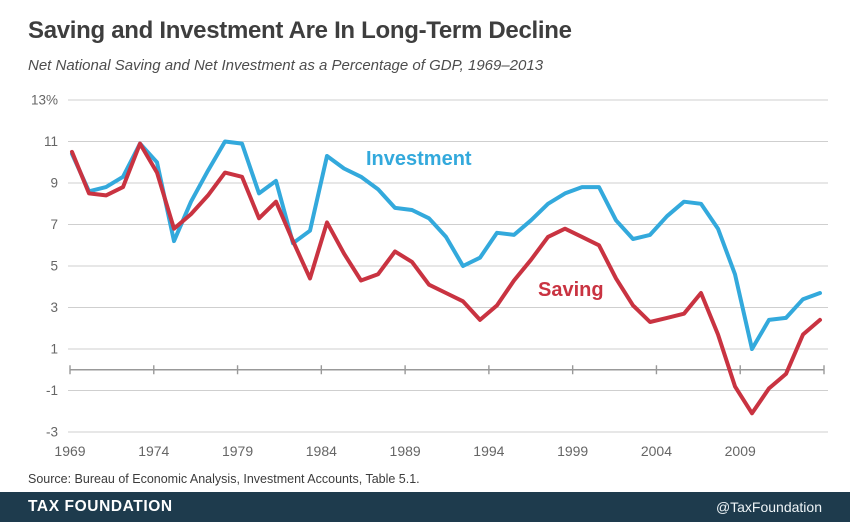  What do you see at coordinates (54, 266) in the screenshot?
I see `y-axis-label: 5` at bounding box center [54, 266].